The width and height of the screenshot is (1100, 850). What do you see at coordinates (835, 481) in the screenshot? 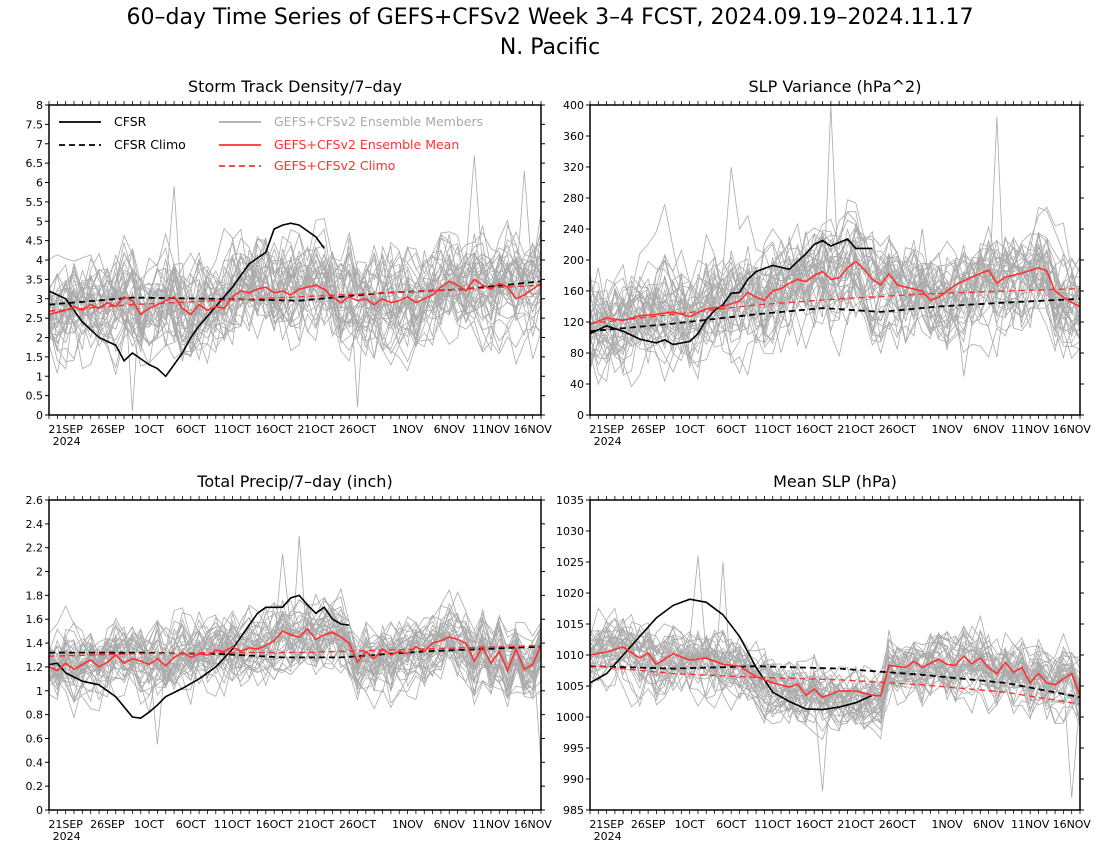
I see `panel-title: Mean SLP (hPa)` at bounding box center [835, 481].